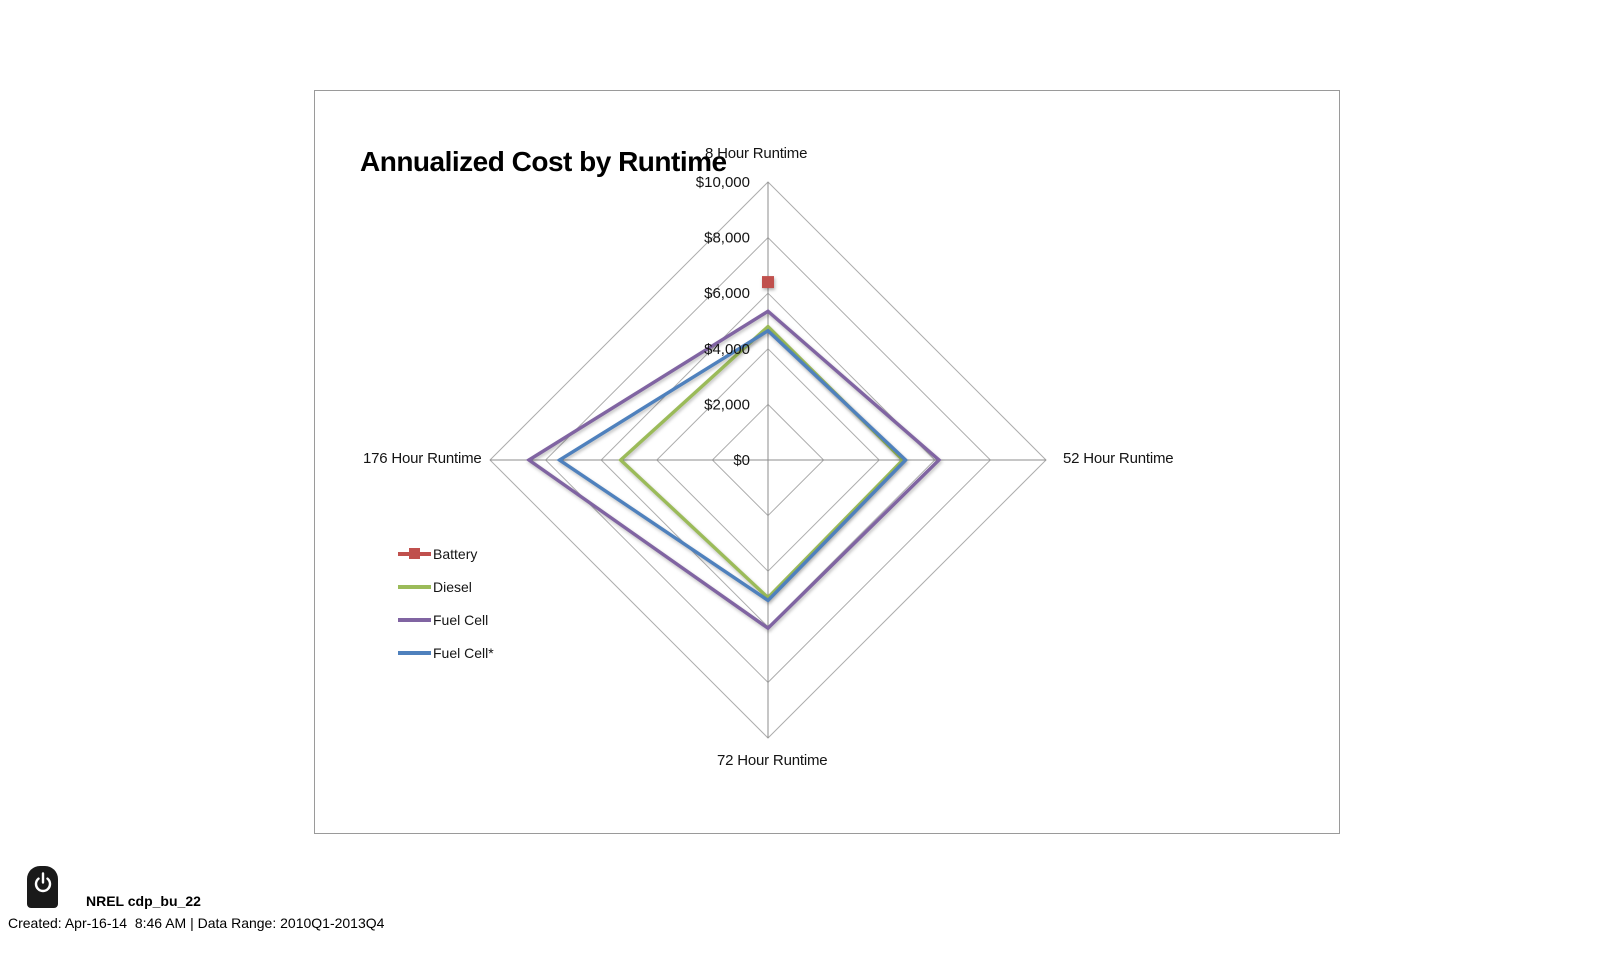 The width and height of the screenshot is (1599, 960). What do you see at coordinates (452, 586) in the screenshot?
I see `legend-label-diesel: Diesel` at bounding box center [452, 586].